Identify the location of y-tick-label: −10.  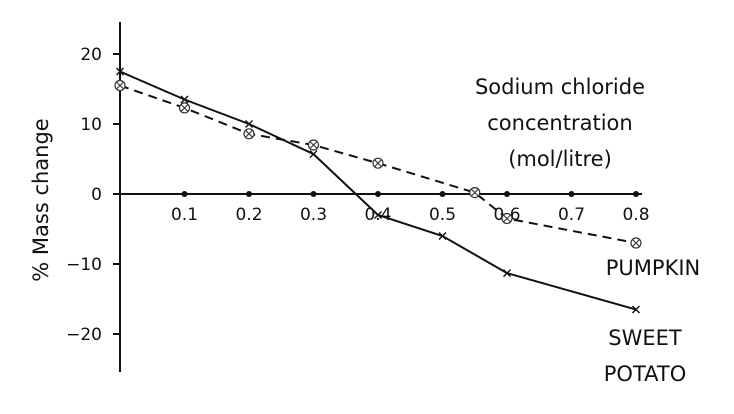
(84, 265).